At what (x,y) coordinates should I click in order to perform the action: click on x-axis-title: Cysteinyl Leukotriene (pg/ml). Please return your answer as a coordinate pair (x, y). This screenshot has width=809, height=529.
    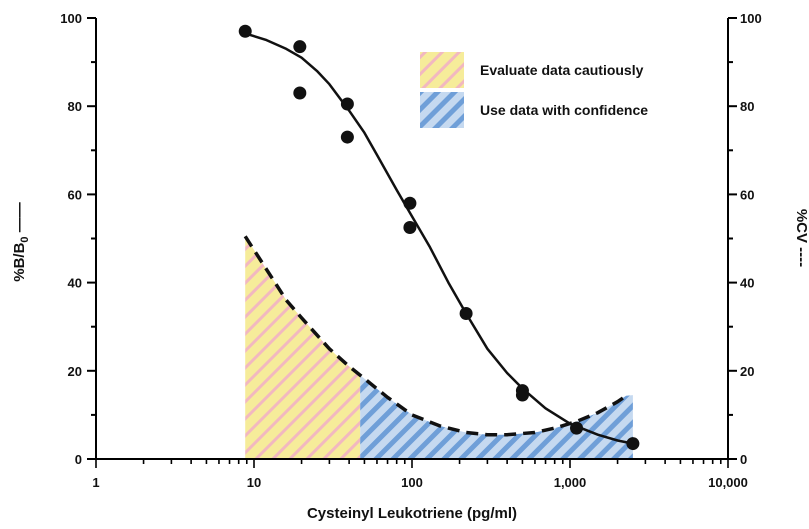
    Looking at the image, I should click on (412, 513).